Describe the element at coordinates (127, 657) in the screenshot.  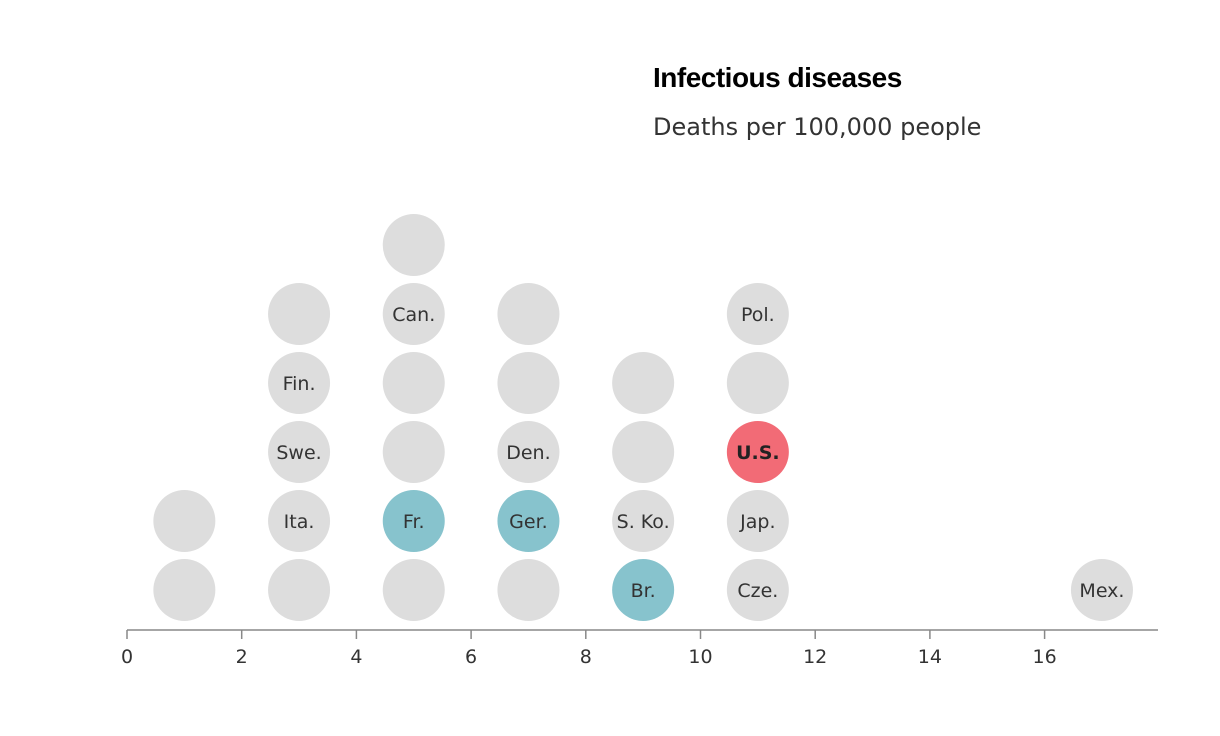
I see `x-tick-label: 0` at that location.